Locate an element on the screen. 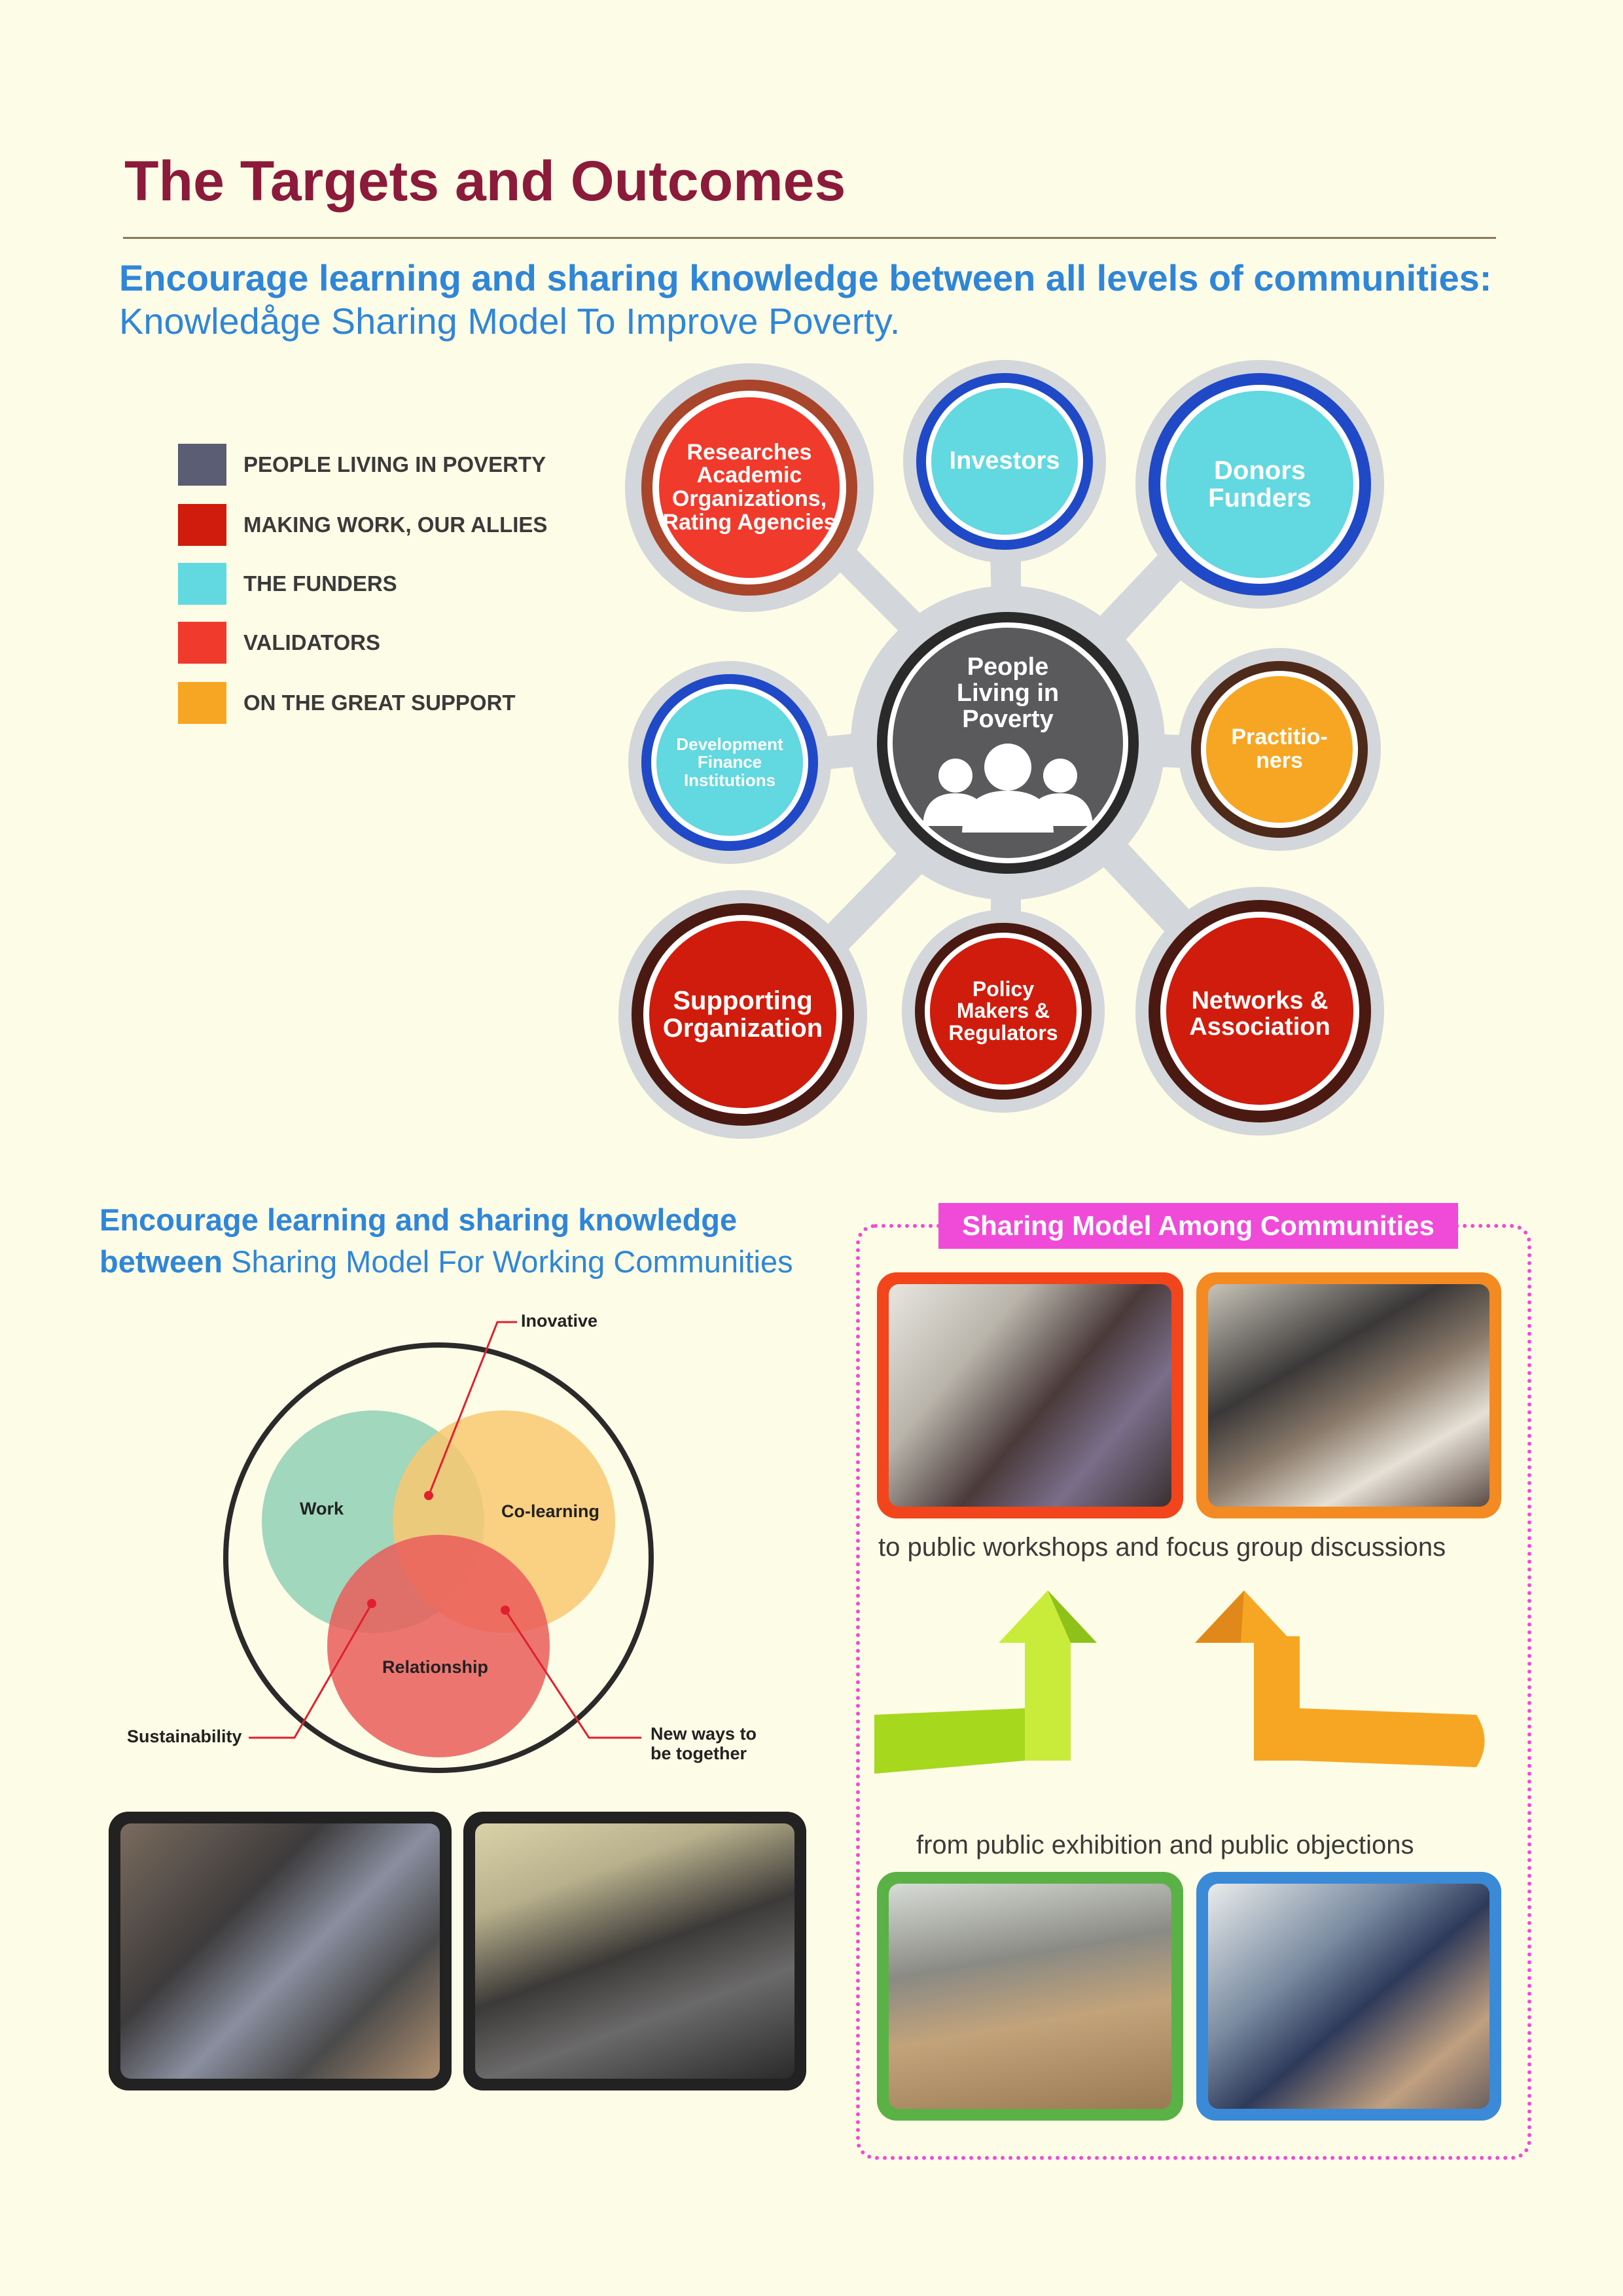 The image size is (1623, 2296). section2-heading-strong: between is located at coordinates (161, 1261).